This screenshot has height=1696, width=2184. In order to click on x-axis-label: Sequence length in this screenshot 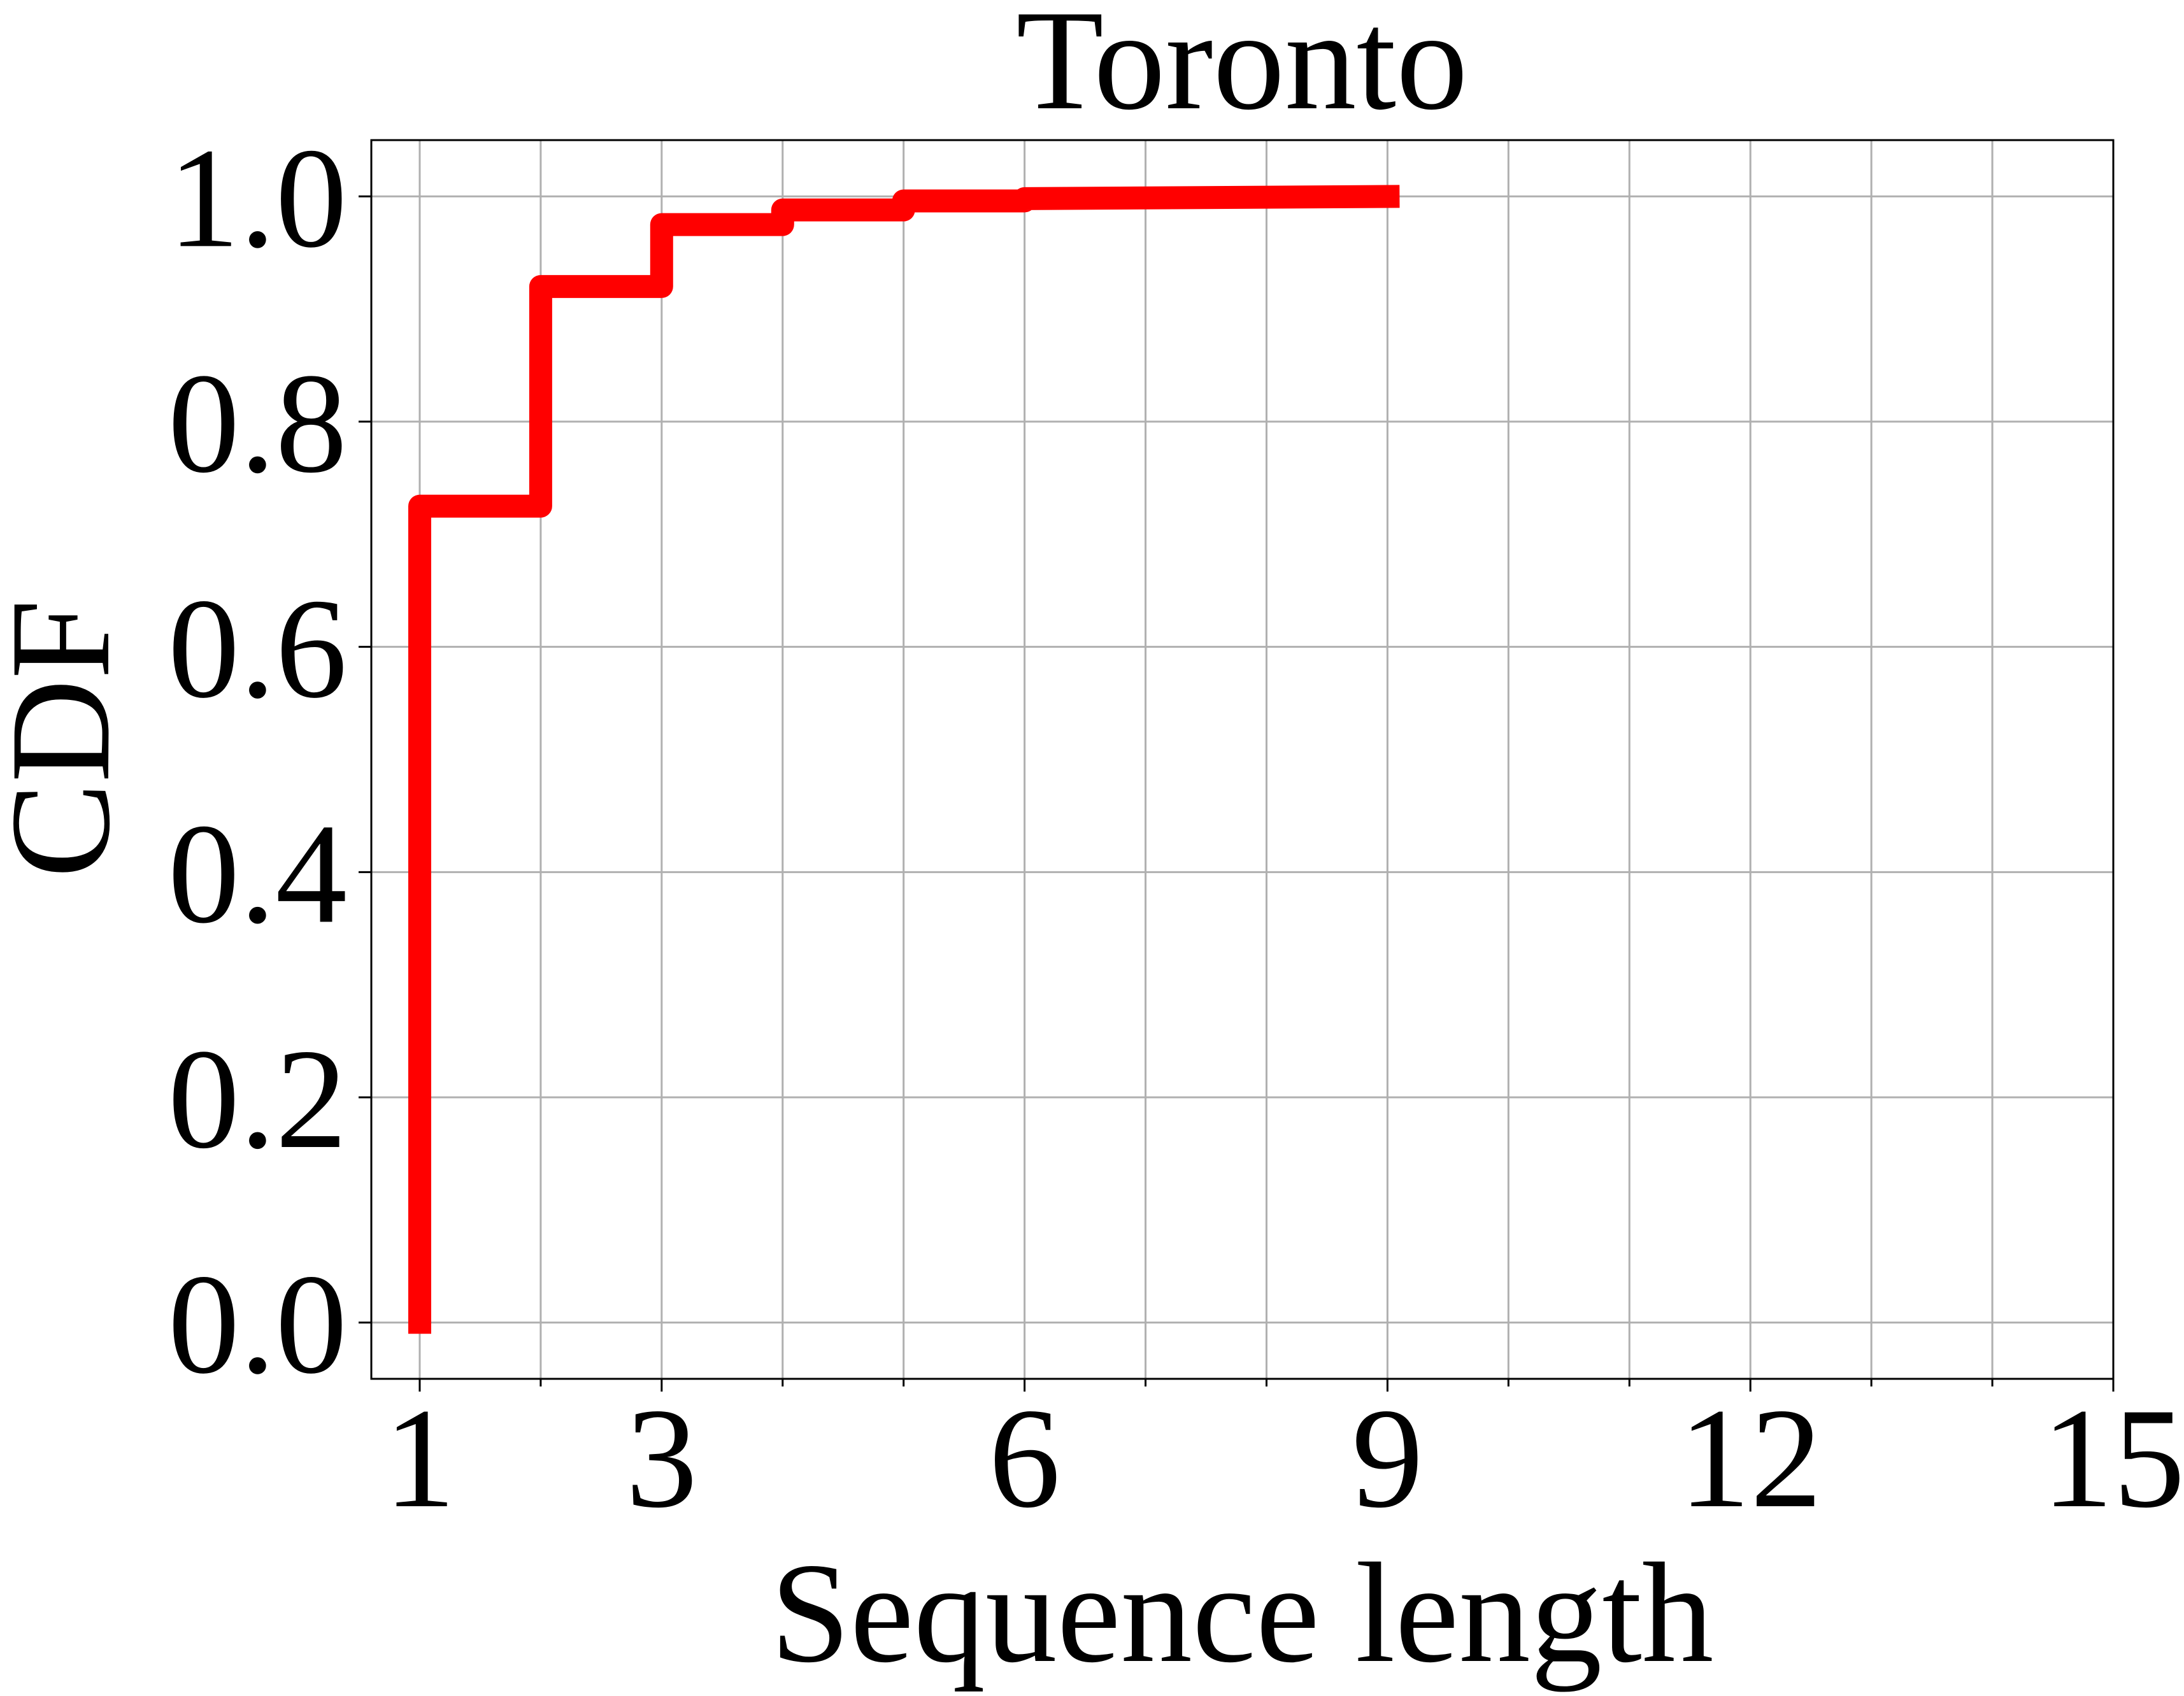, I will do `click(1242, 1613)`.